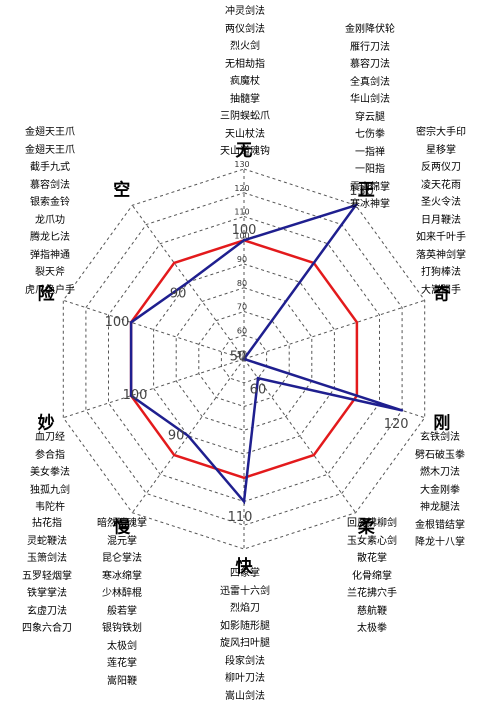 This screenshot has height=712, width=486. What do you see at coordinates (372, 558) in the screenshot?
I see `skill-name: 散花掌` at bounding box center [372, 558].